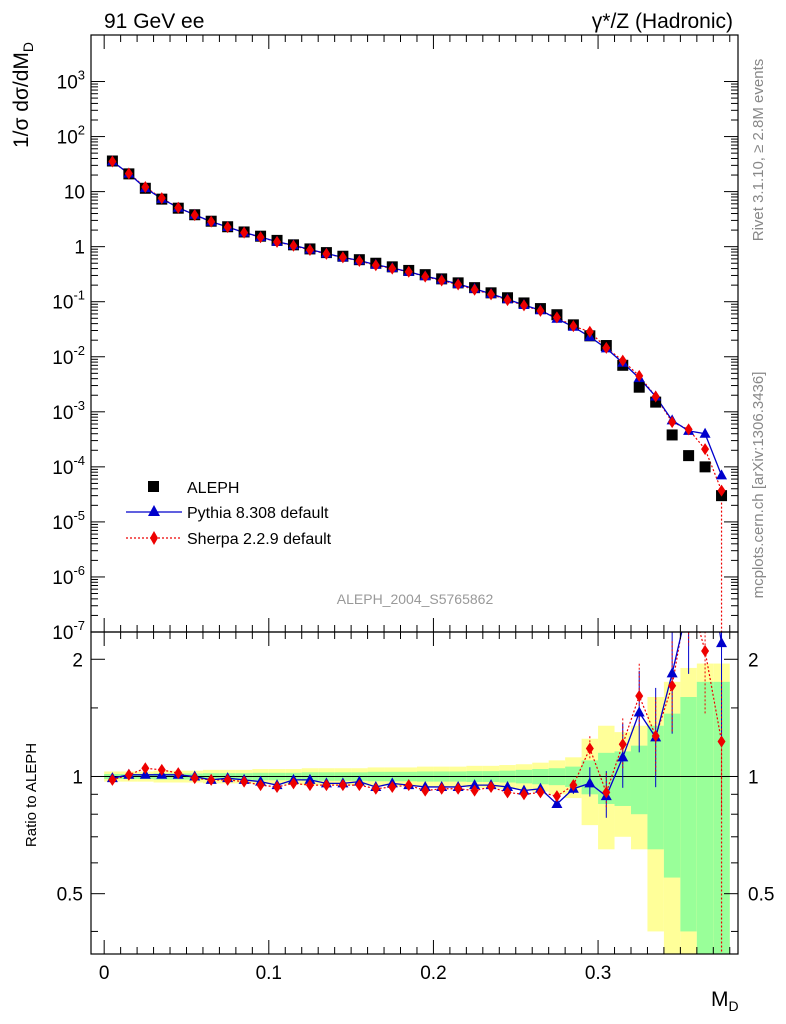 The height and width of the screenshot is (1024, 786). I want to click on ratio-y-tick-label-left: 0.5, so click(70, 895).